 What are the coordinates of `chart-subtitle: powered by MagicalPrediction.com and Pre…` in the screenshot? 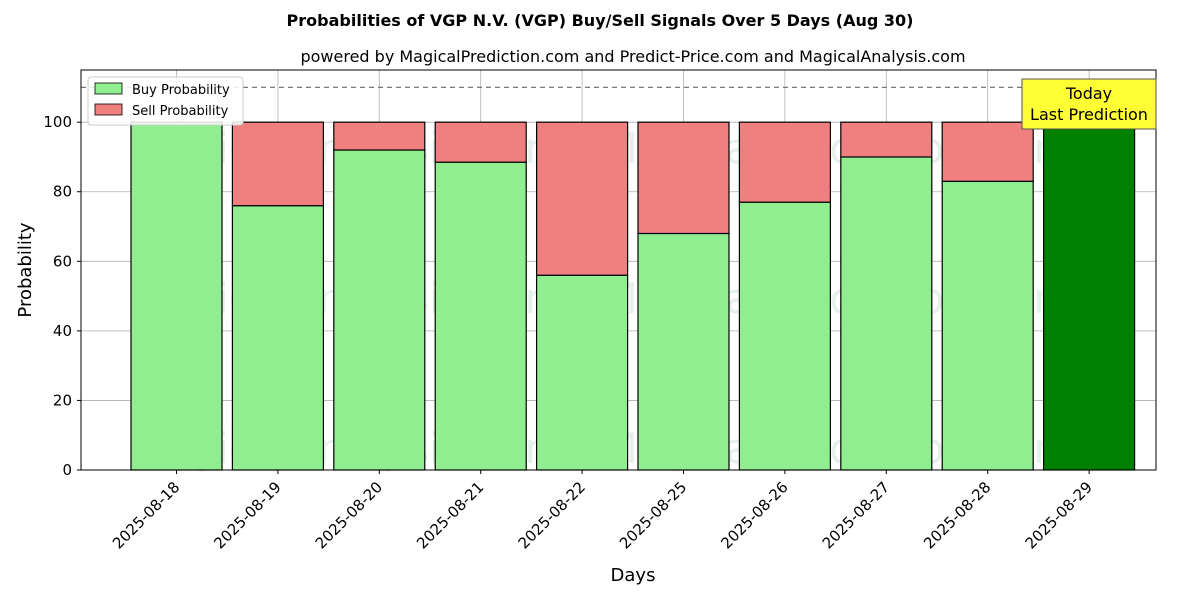 It's located at (632, 56).